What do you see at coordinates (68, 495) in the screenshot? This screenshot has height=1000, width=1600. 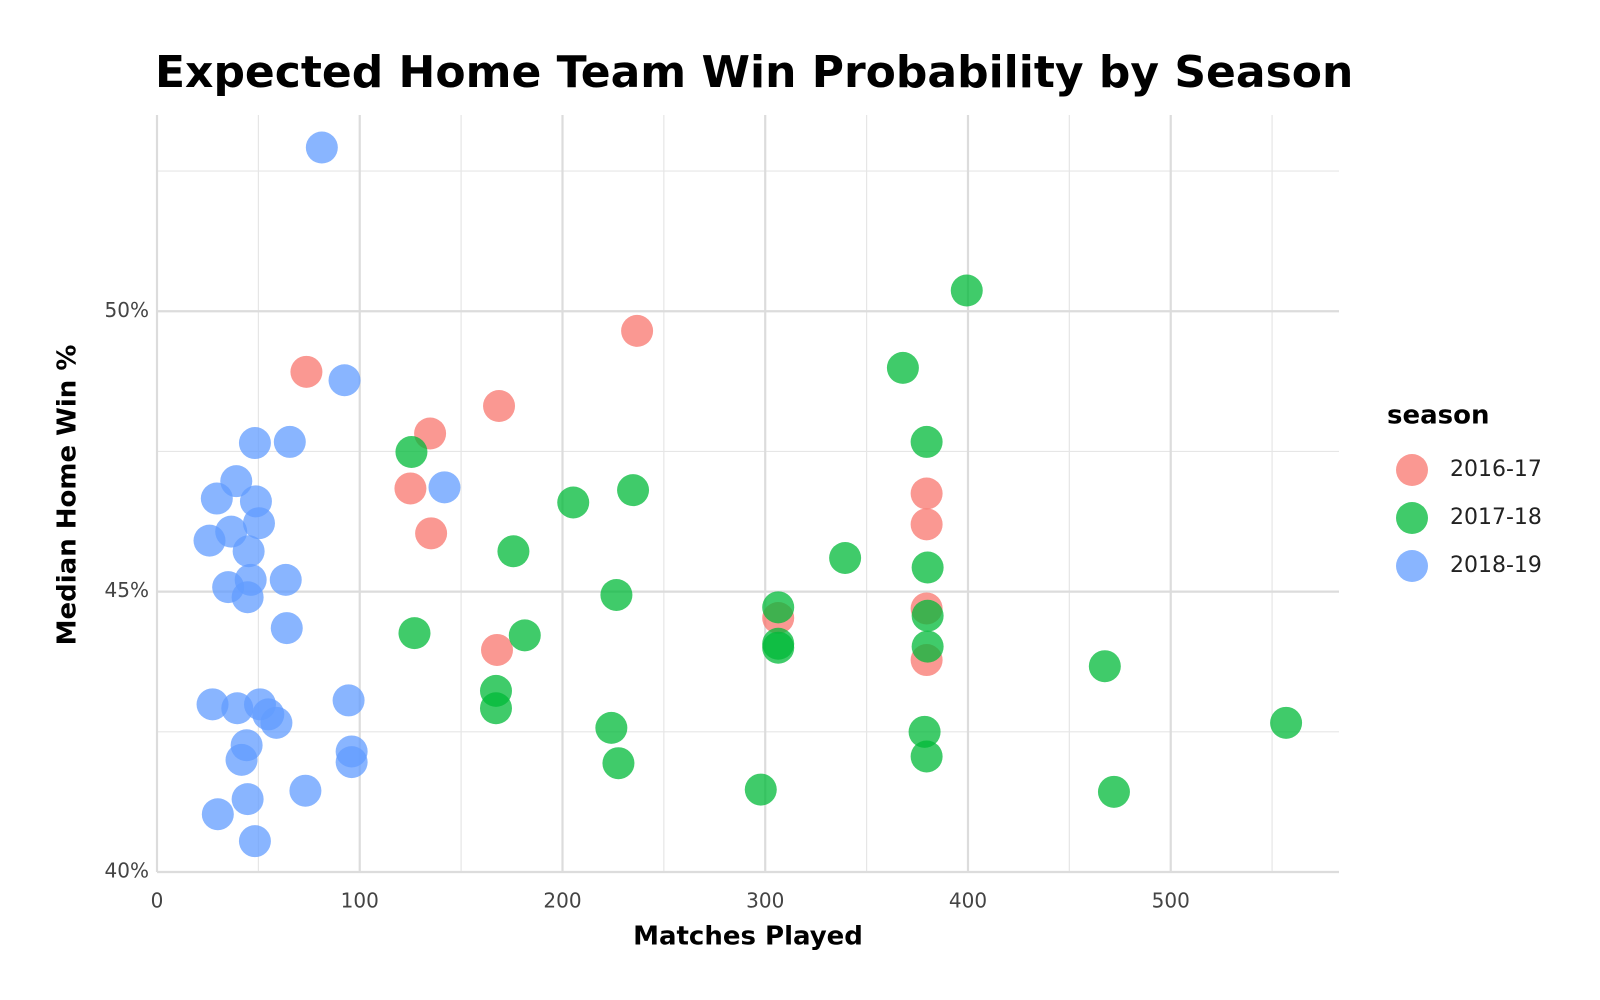 I see `y-axis-label: Median Home Win %` at bounding box center [68, 495].